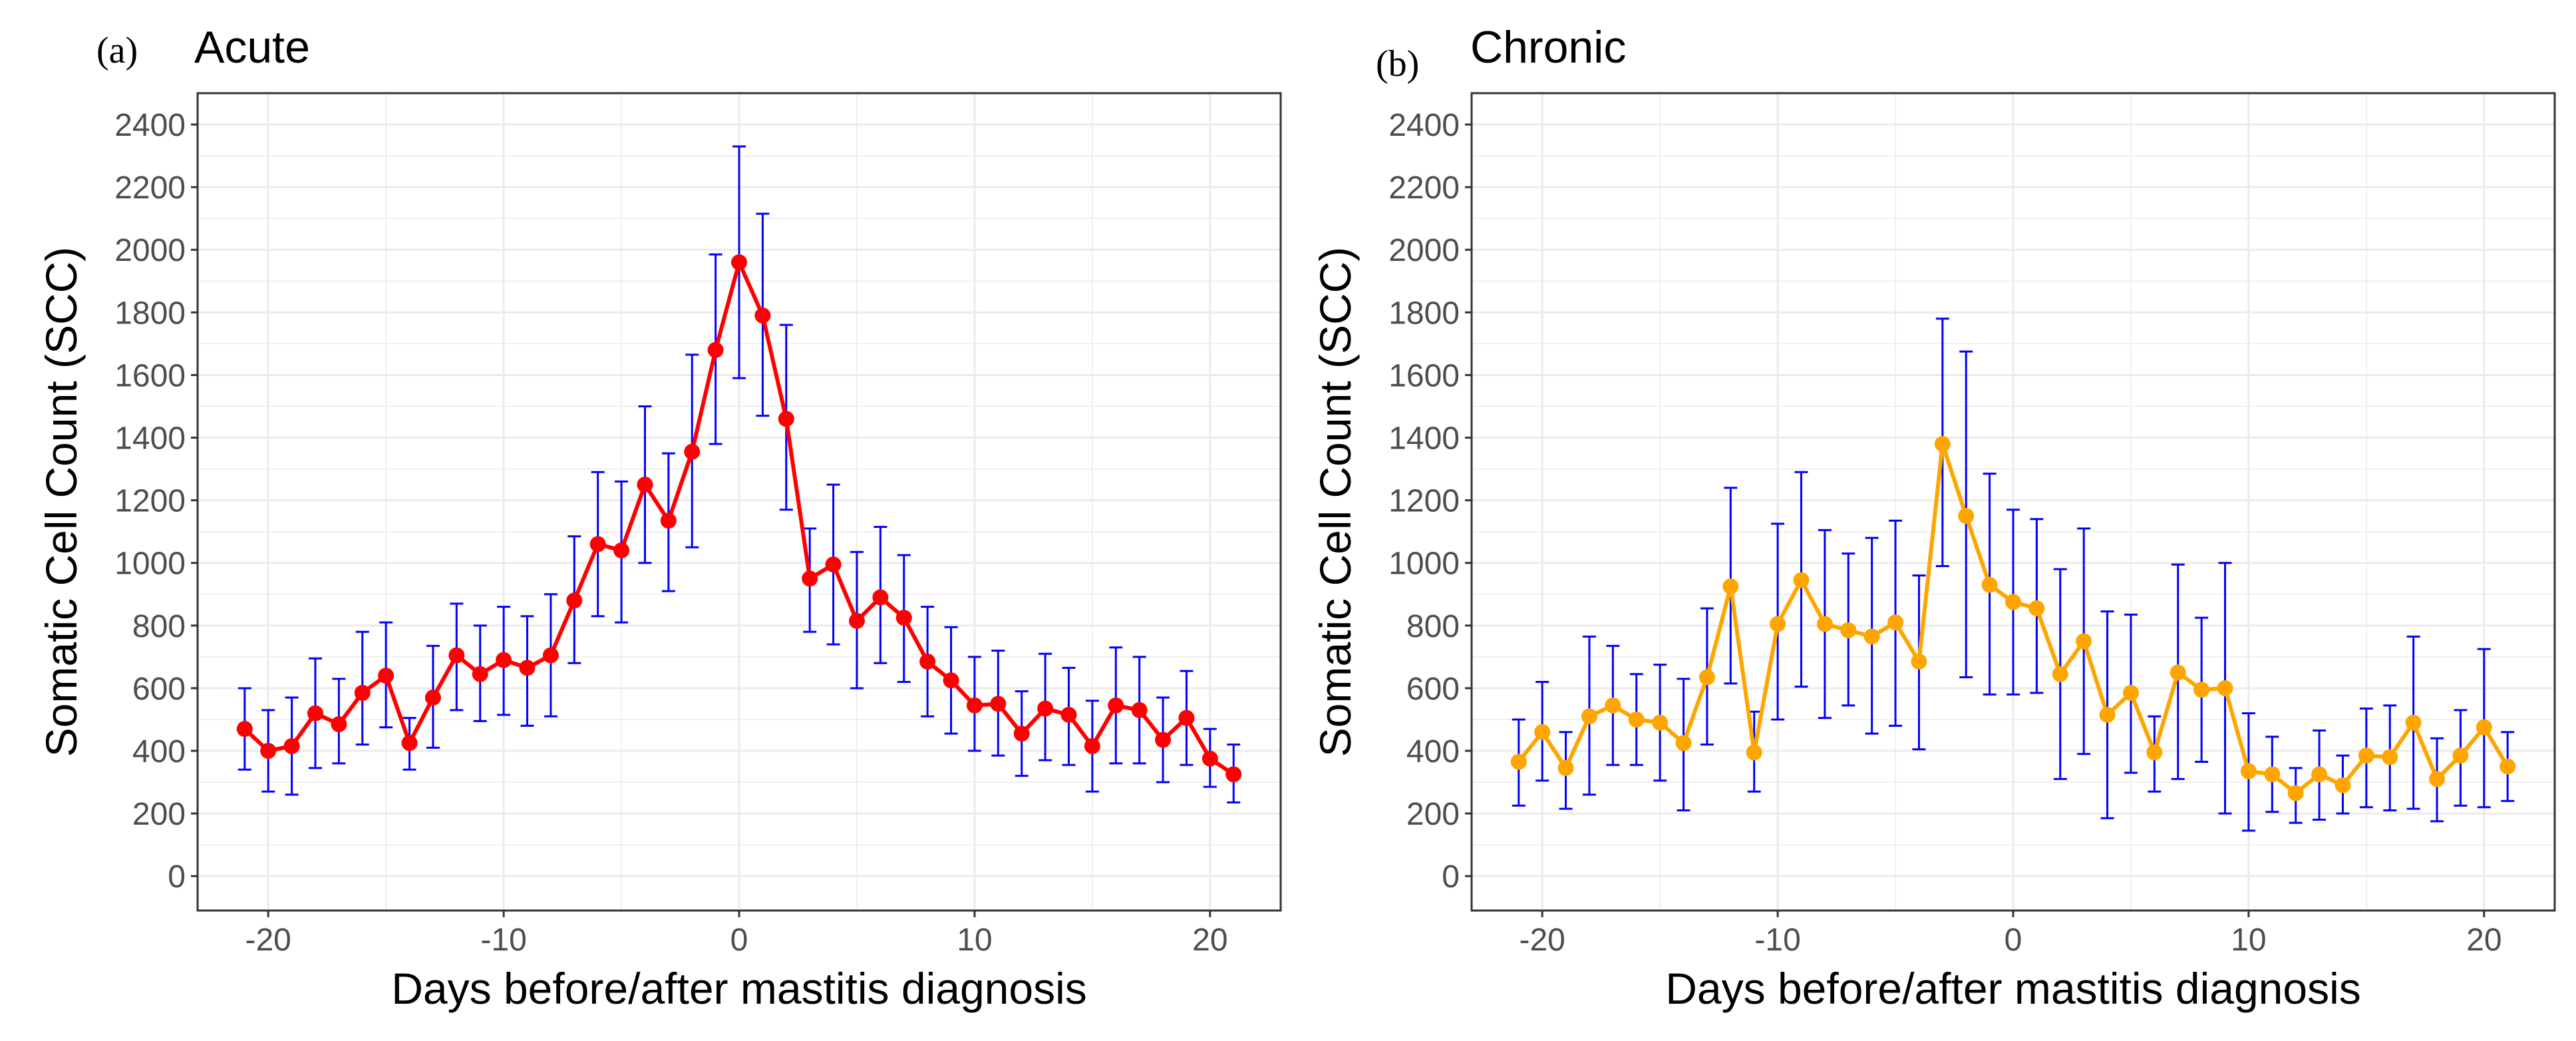 This screenshot has height=1041, width=2576. What do you see at coordinates (2013, 618) in the screenshot?
I see `points-b` at bounding box center [2013, 618].